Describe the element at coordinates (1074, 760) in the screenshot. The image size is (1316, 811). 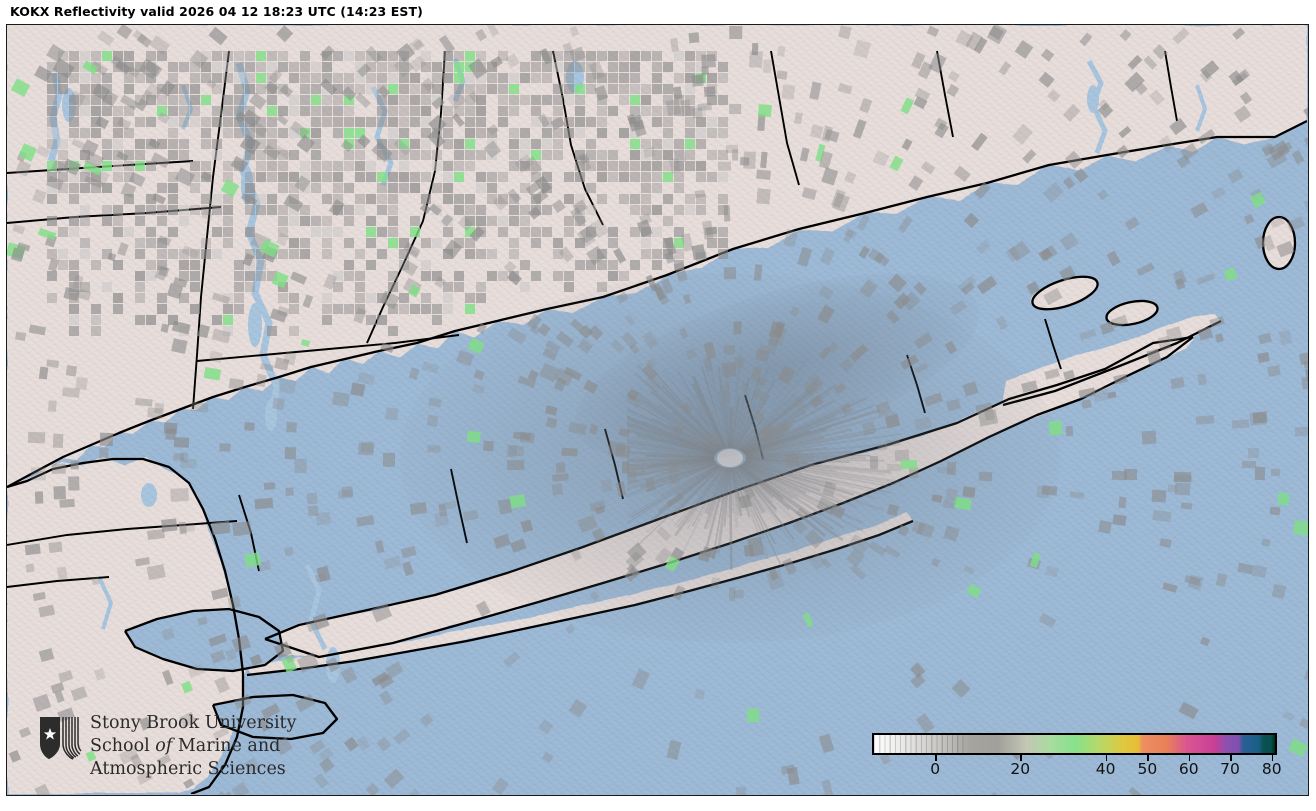
I see `reflectivity-colorbar: 0 20 40 50 60 70 80` at that location.